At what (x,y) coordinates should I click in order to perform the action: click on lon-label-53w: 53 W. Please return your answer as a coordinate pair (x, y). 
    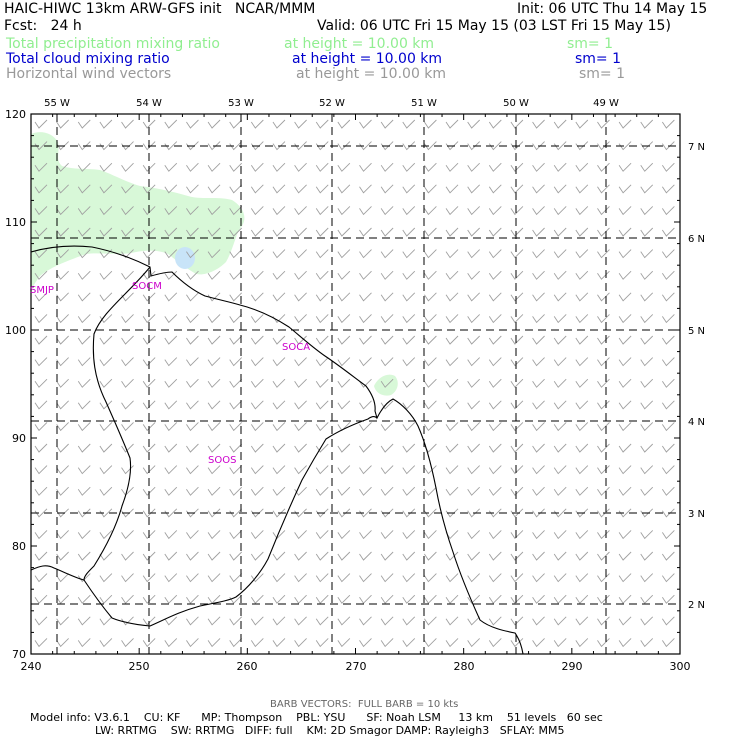
    Looking at the image, I should click on (241, 103).